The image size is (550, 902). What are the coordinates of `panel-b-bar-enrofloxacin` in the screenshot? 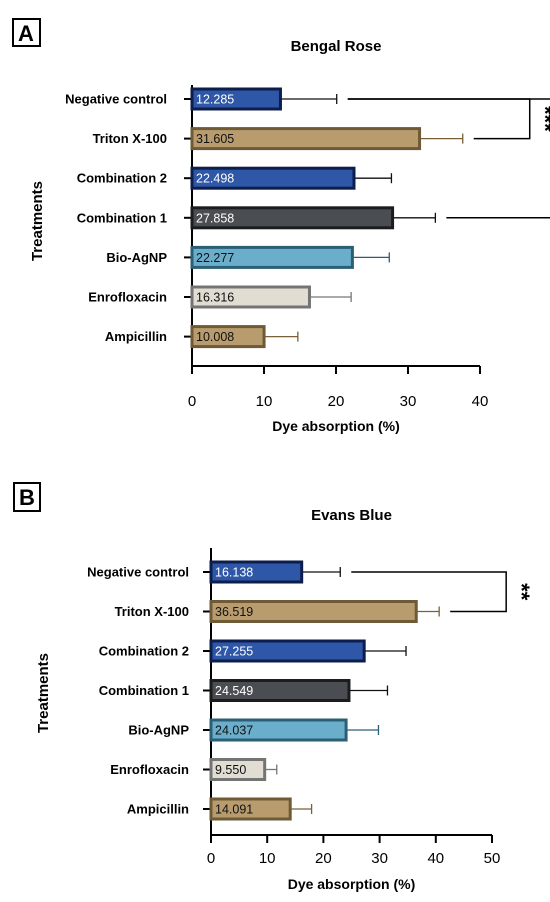 It's located at (238, 769).